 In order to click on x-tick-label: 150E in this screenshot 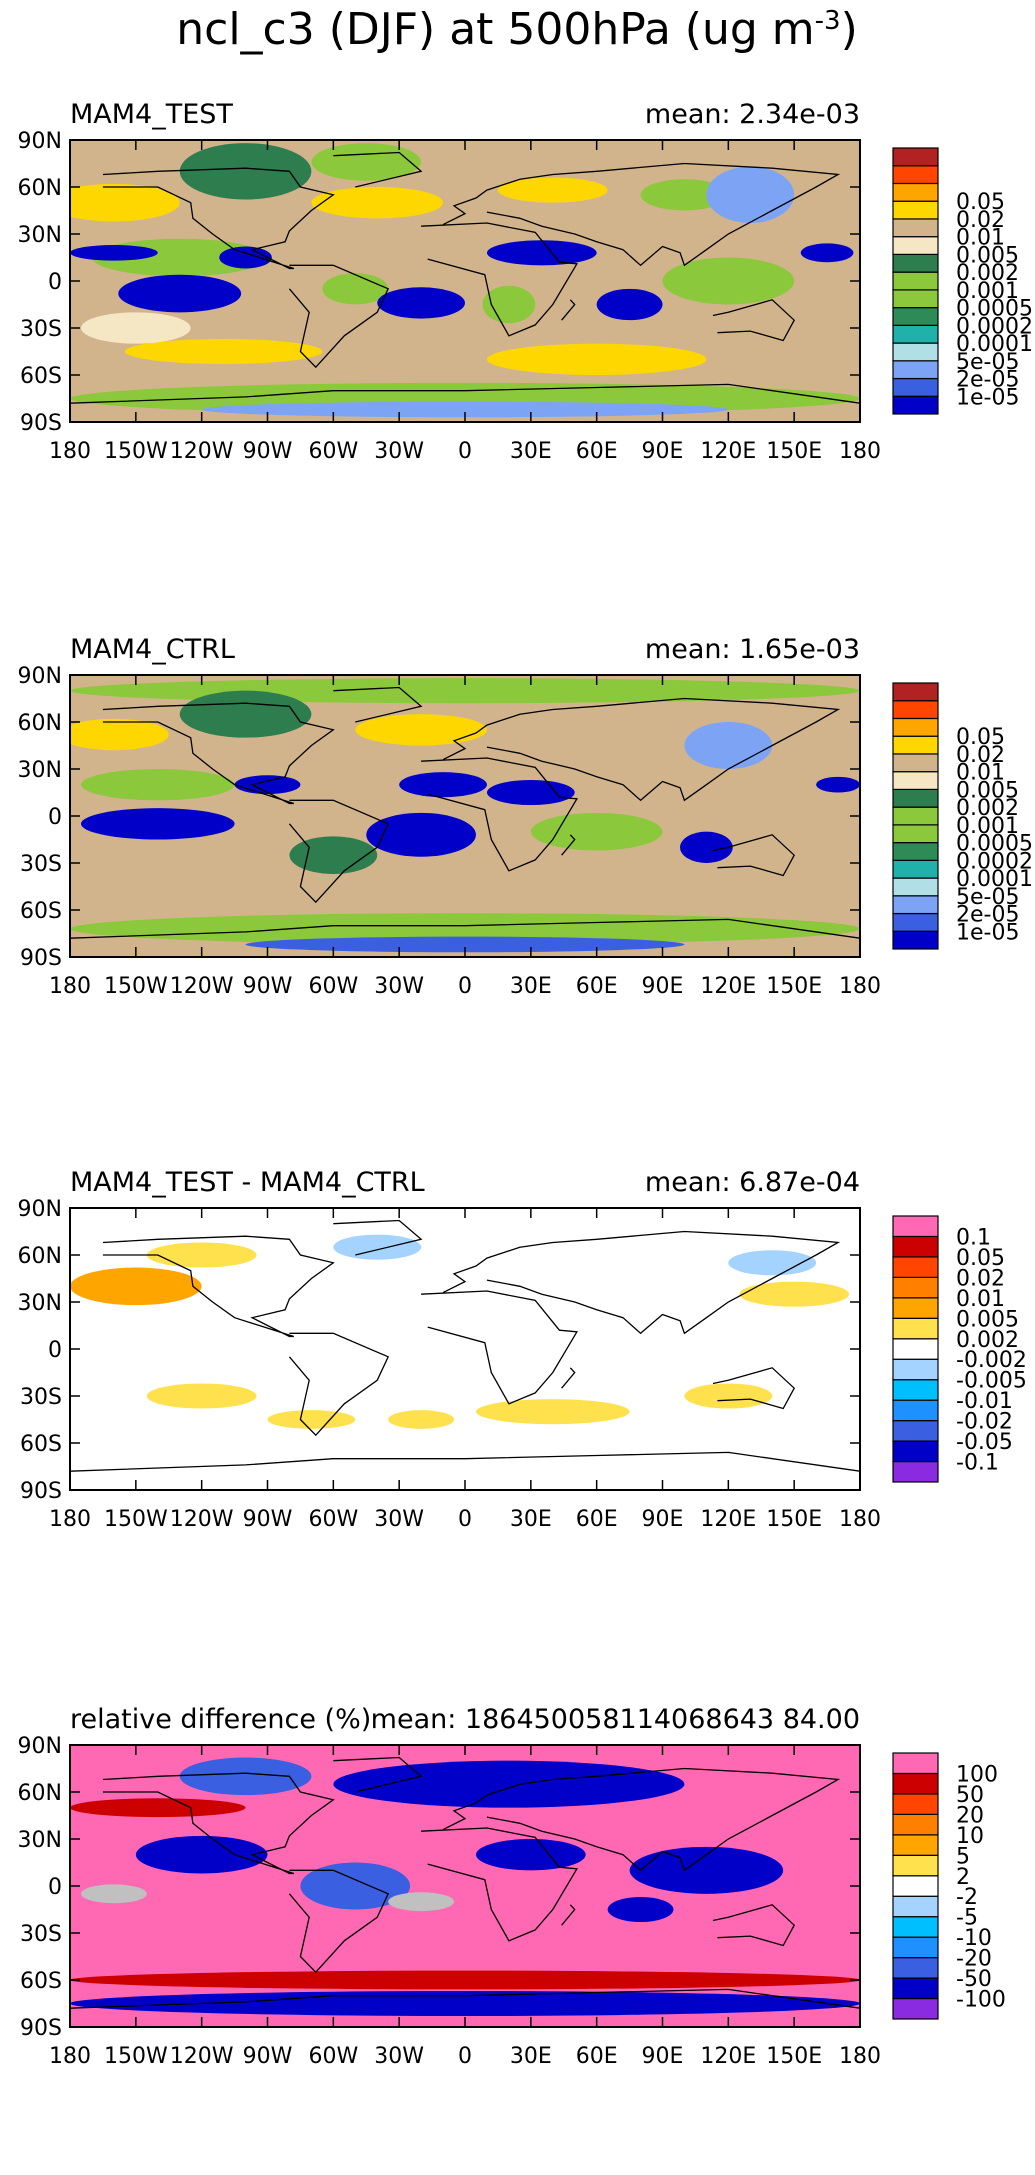, I will do `click(794, 986)`.